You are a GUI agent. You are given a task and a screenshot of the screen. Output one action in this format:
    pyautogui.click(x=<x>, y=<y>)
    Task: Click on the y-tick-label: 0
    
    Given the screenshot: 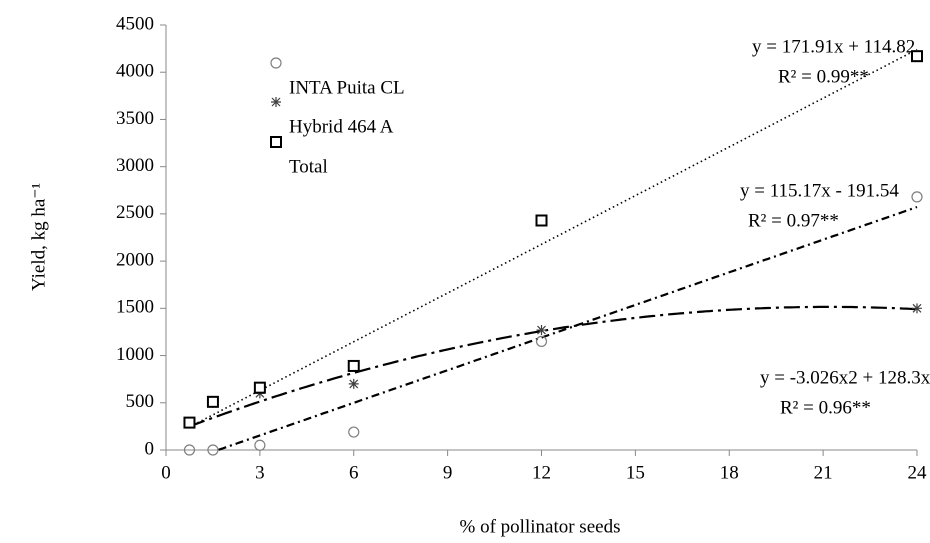 What is the action you would take?
    pyautogui.click(x=150, y=448)
    